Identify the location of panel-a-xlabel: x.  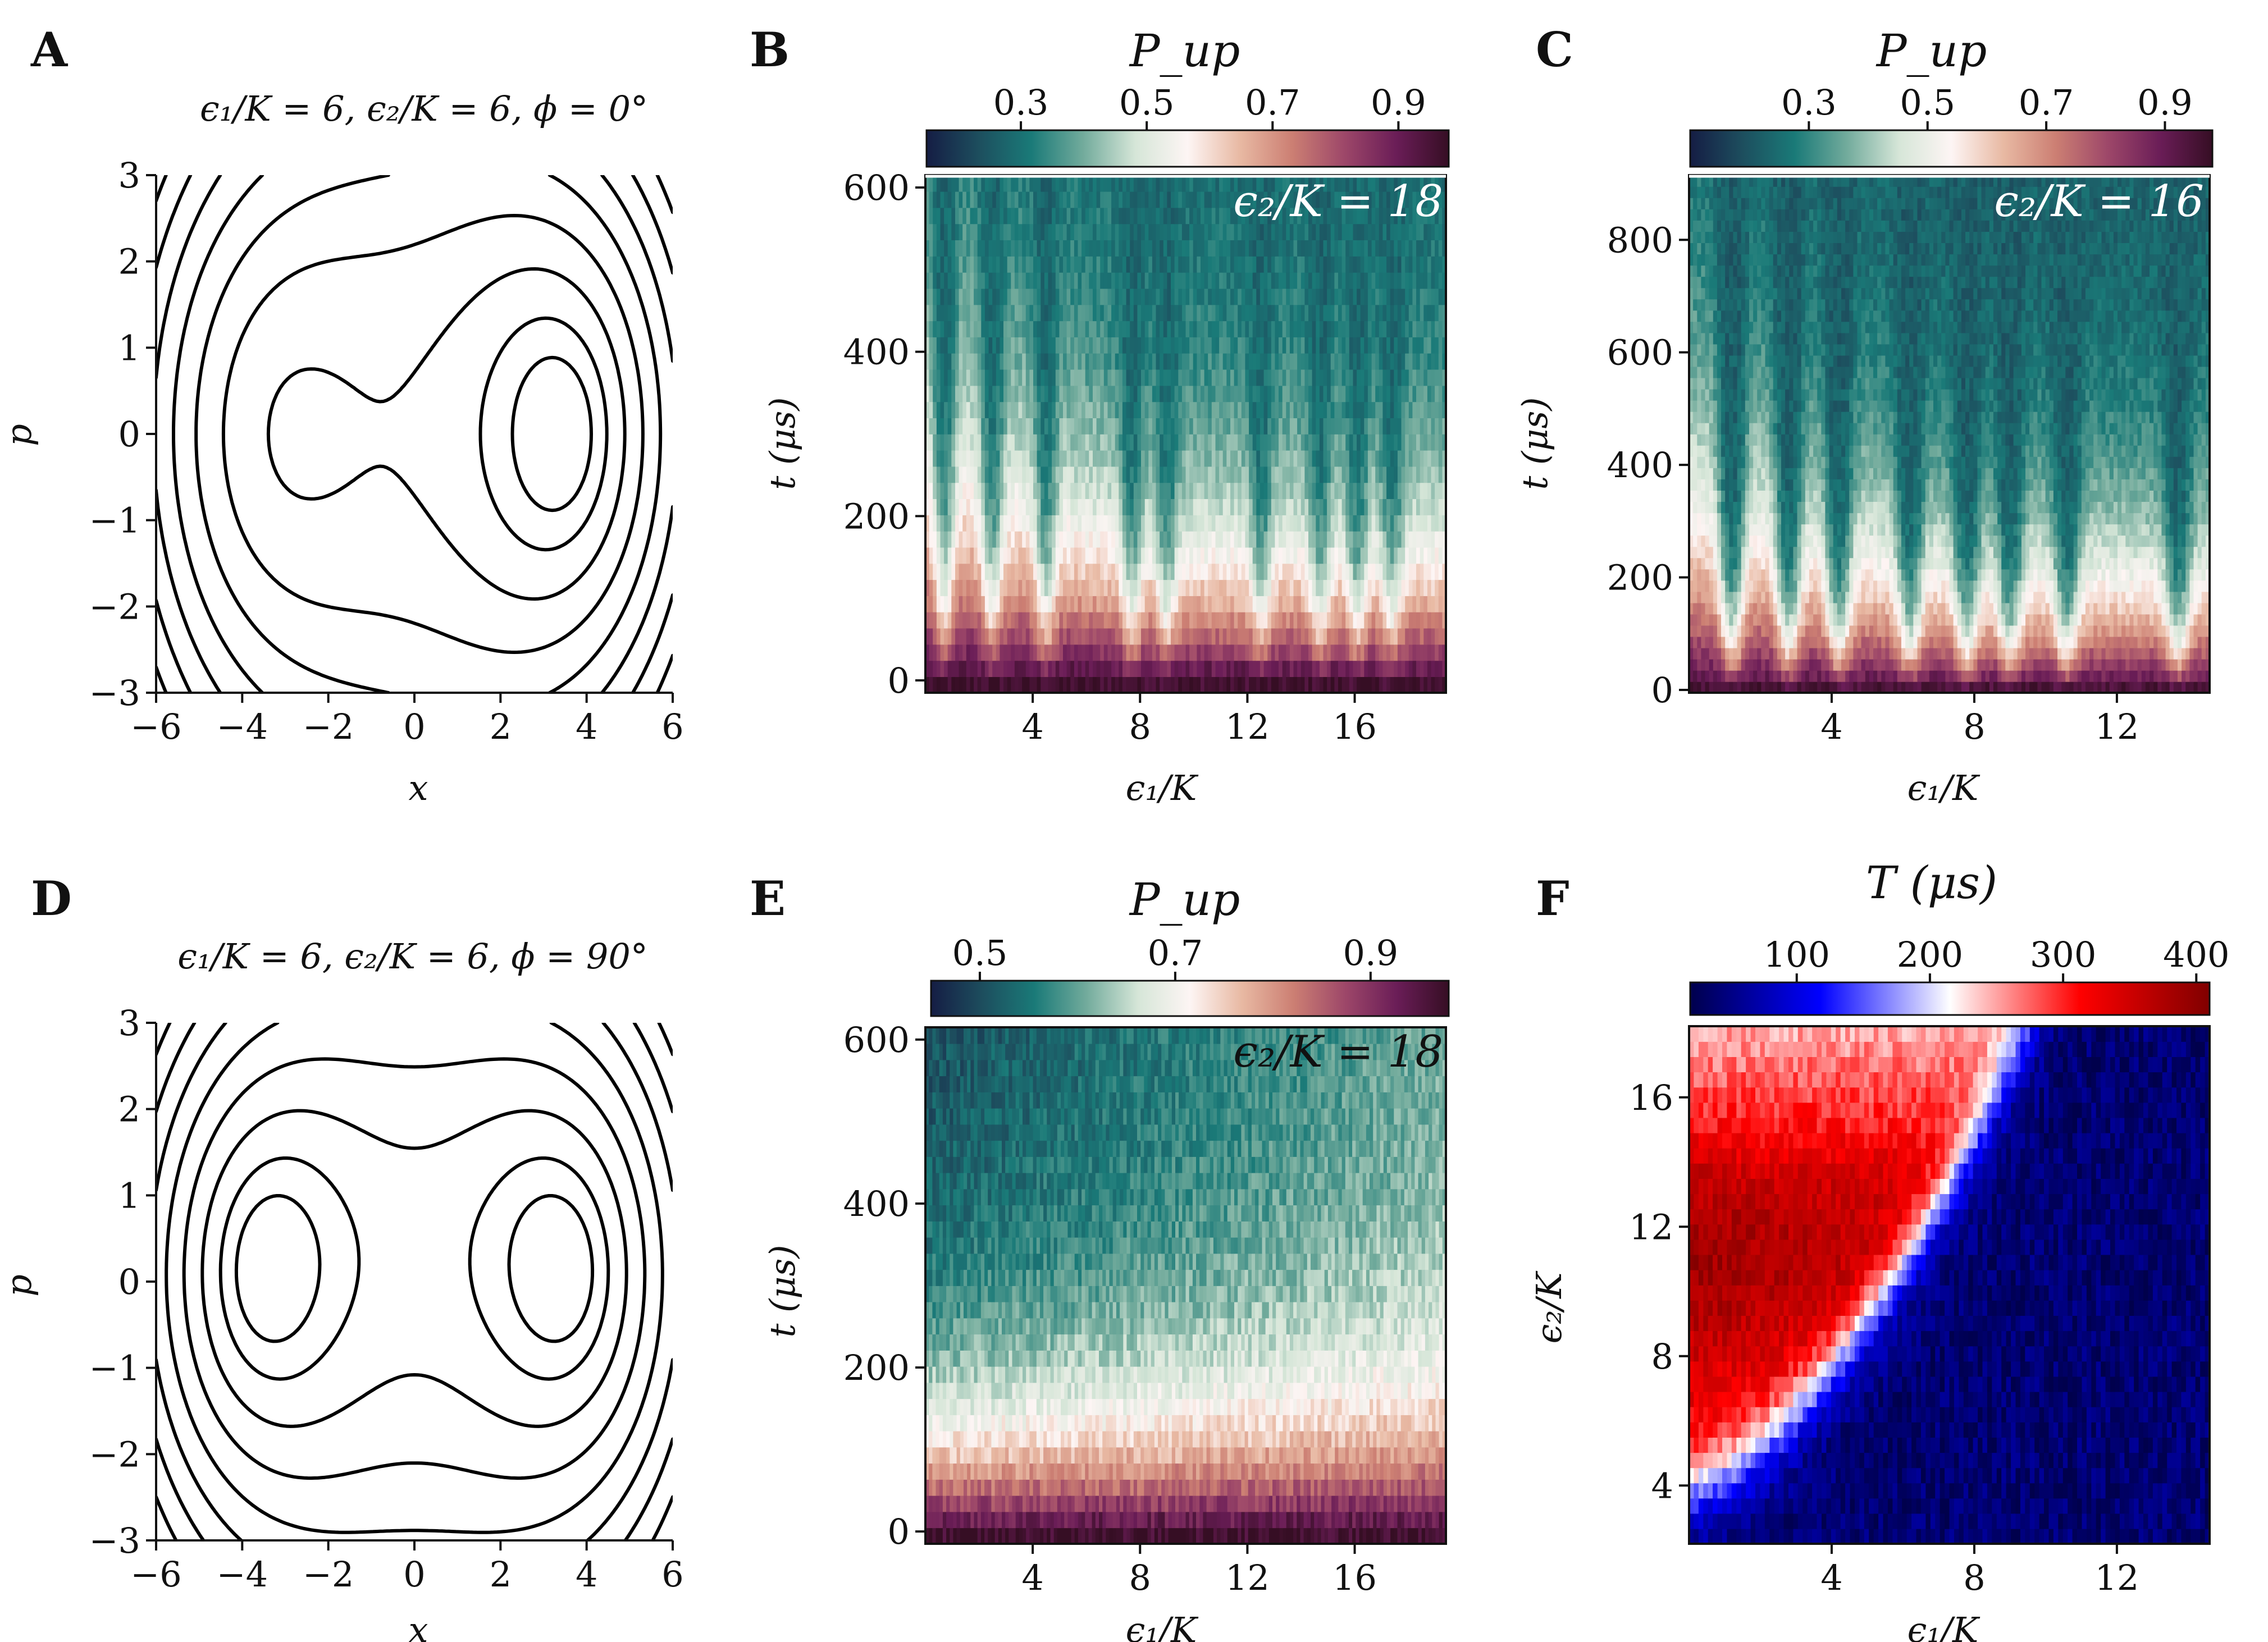
(418, 787).